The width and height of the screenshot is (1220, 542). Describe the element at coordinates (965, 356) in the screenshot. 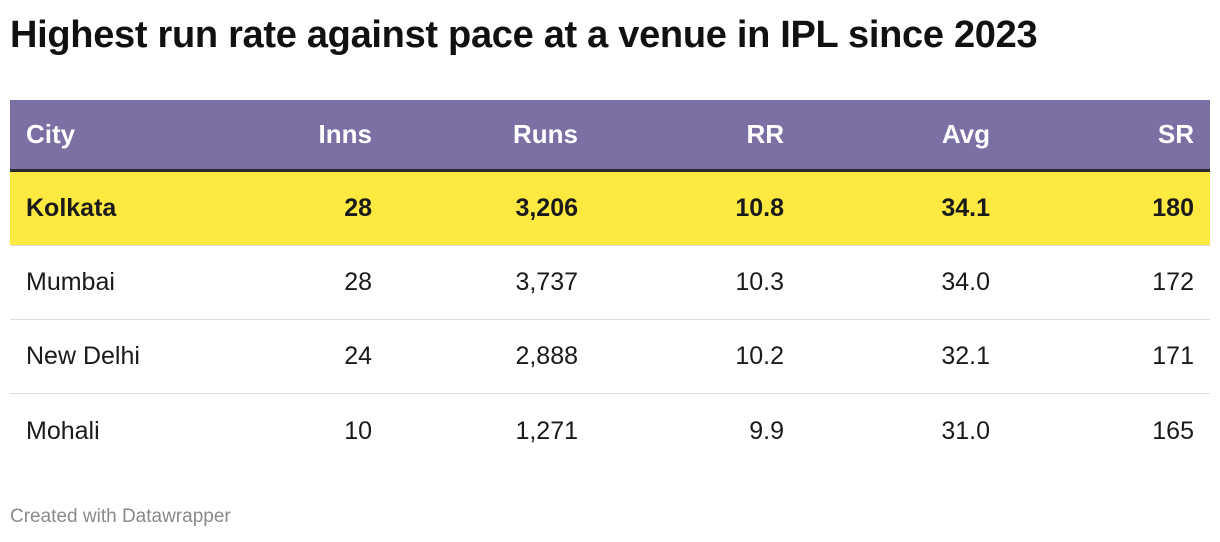

I see `cell-avg: 32.1` at that location.